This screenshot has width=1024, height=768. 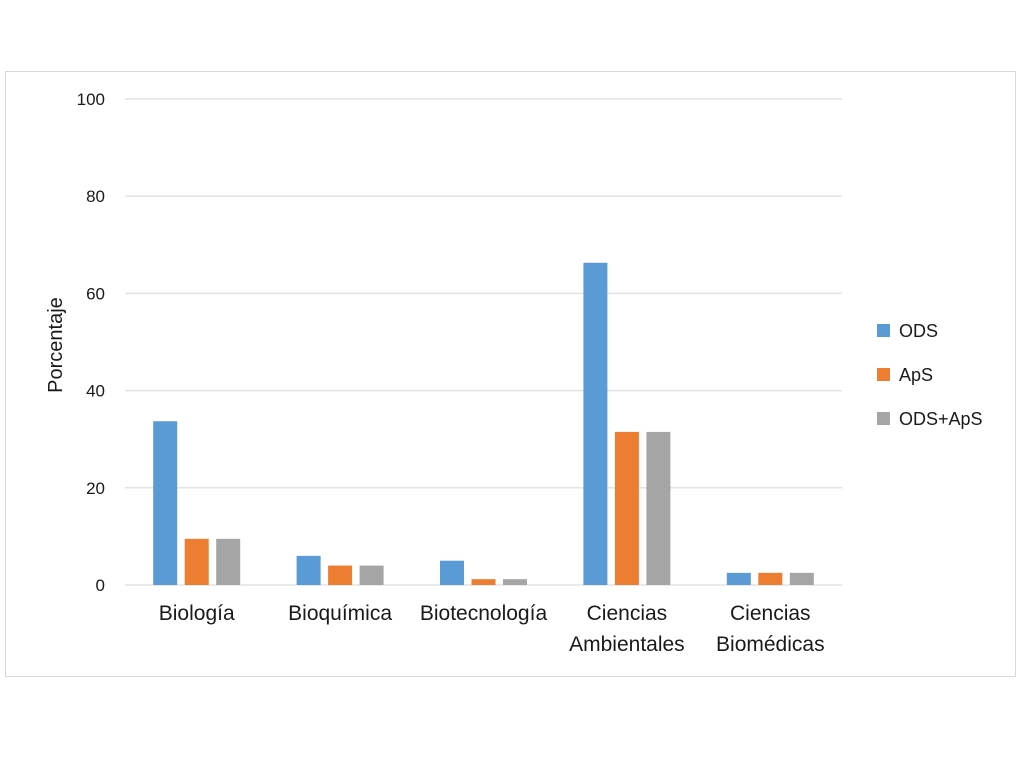 What do you see at coordinates (941, 419) in the screenshot?
I see `legend-label-2: ODS+ApS` at bounding box center [941, 419].